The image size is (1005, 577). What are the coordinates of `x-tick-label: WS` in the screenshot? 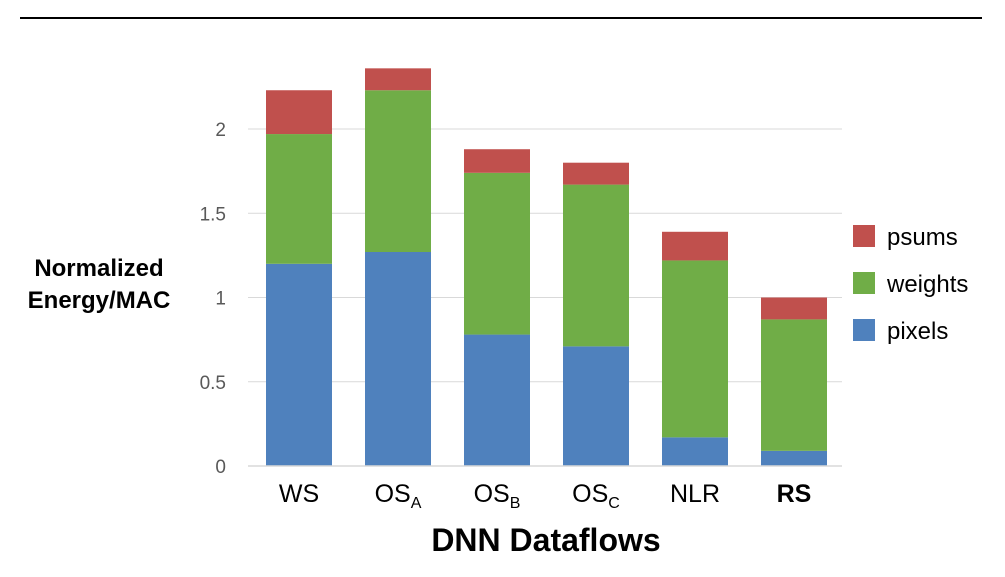 It's located at (299, 494).